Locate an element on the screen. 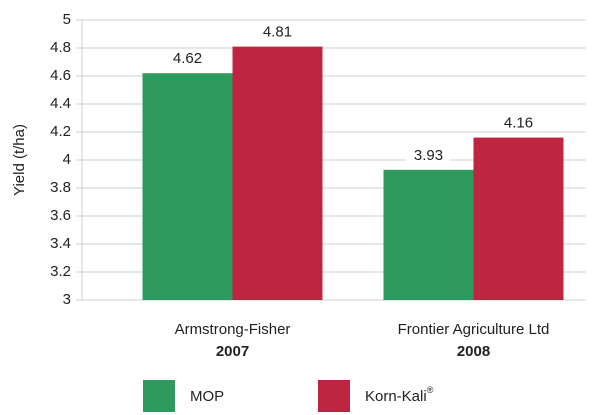  legend-label: Korn-Kali® is located at coordinates (399, 395).